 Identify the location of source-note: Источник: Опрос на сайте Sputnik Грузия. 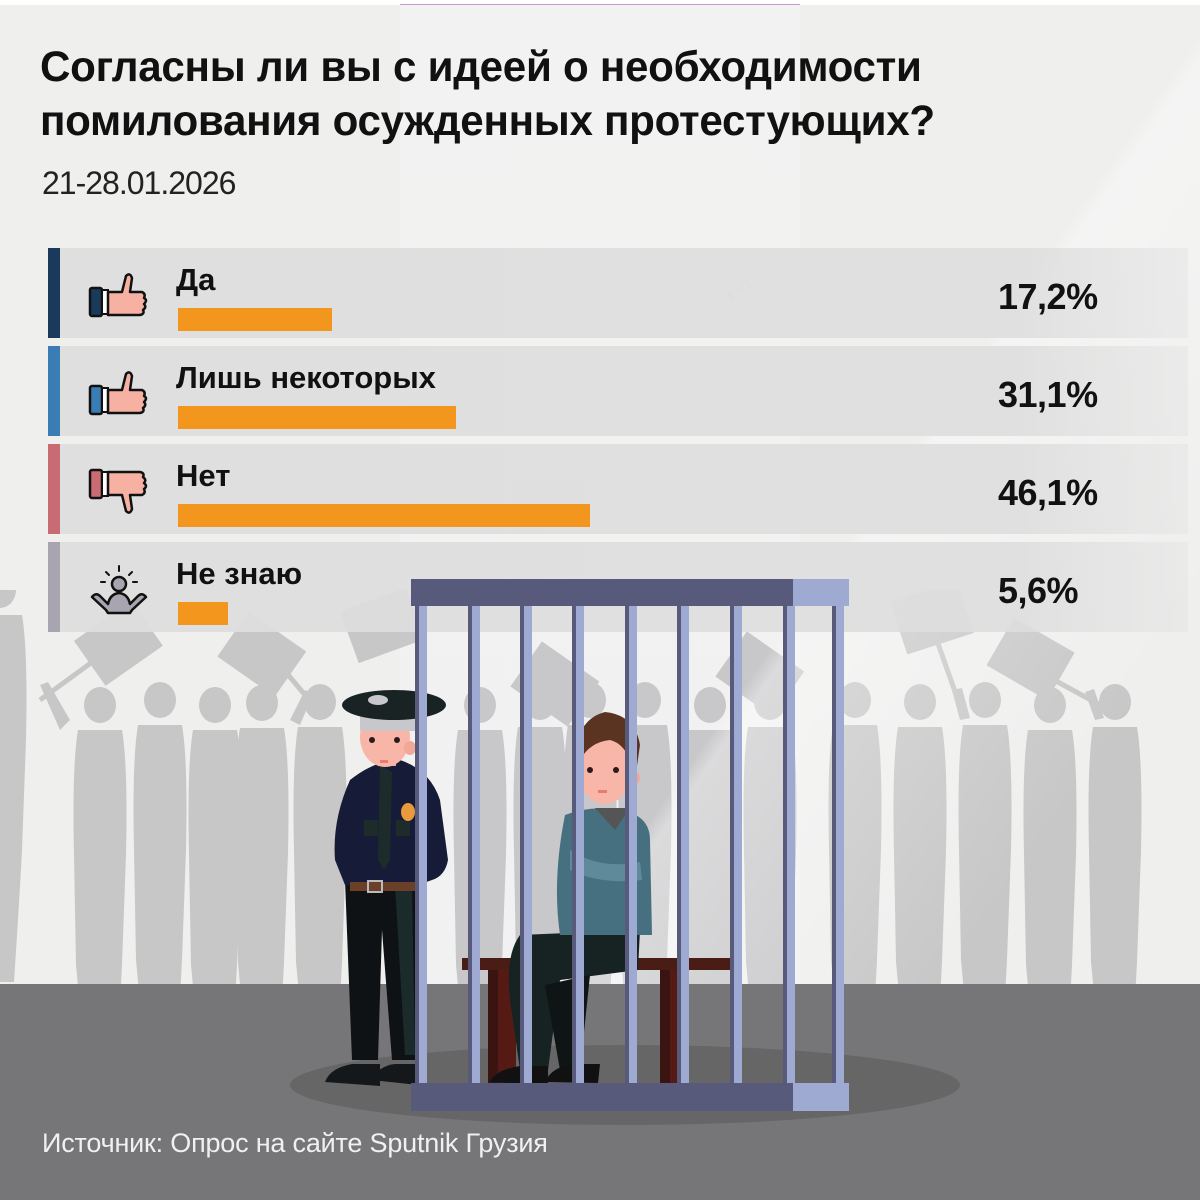
(295, 1143).